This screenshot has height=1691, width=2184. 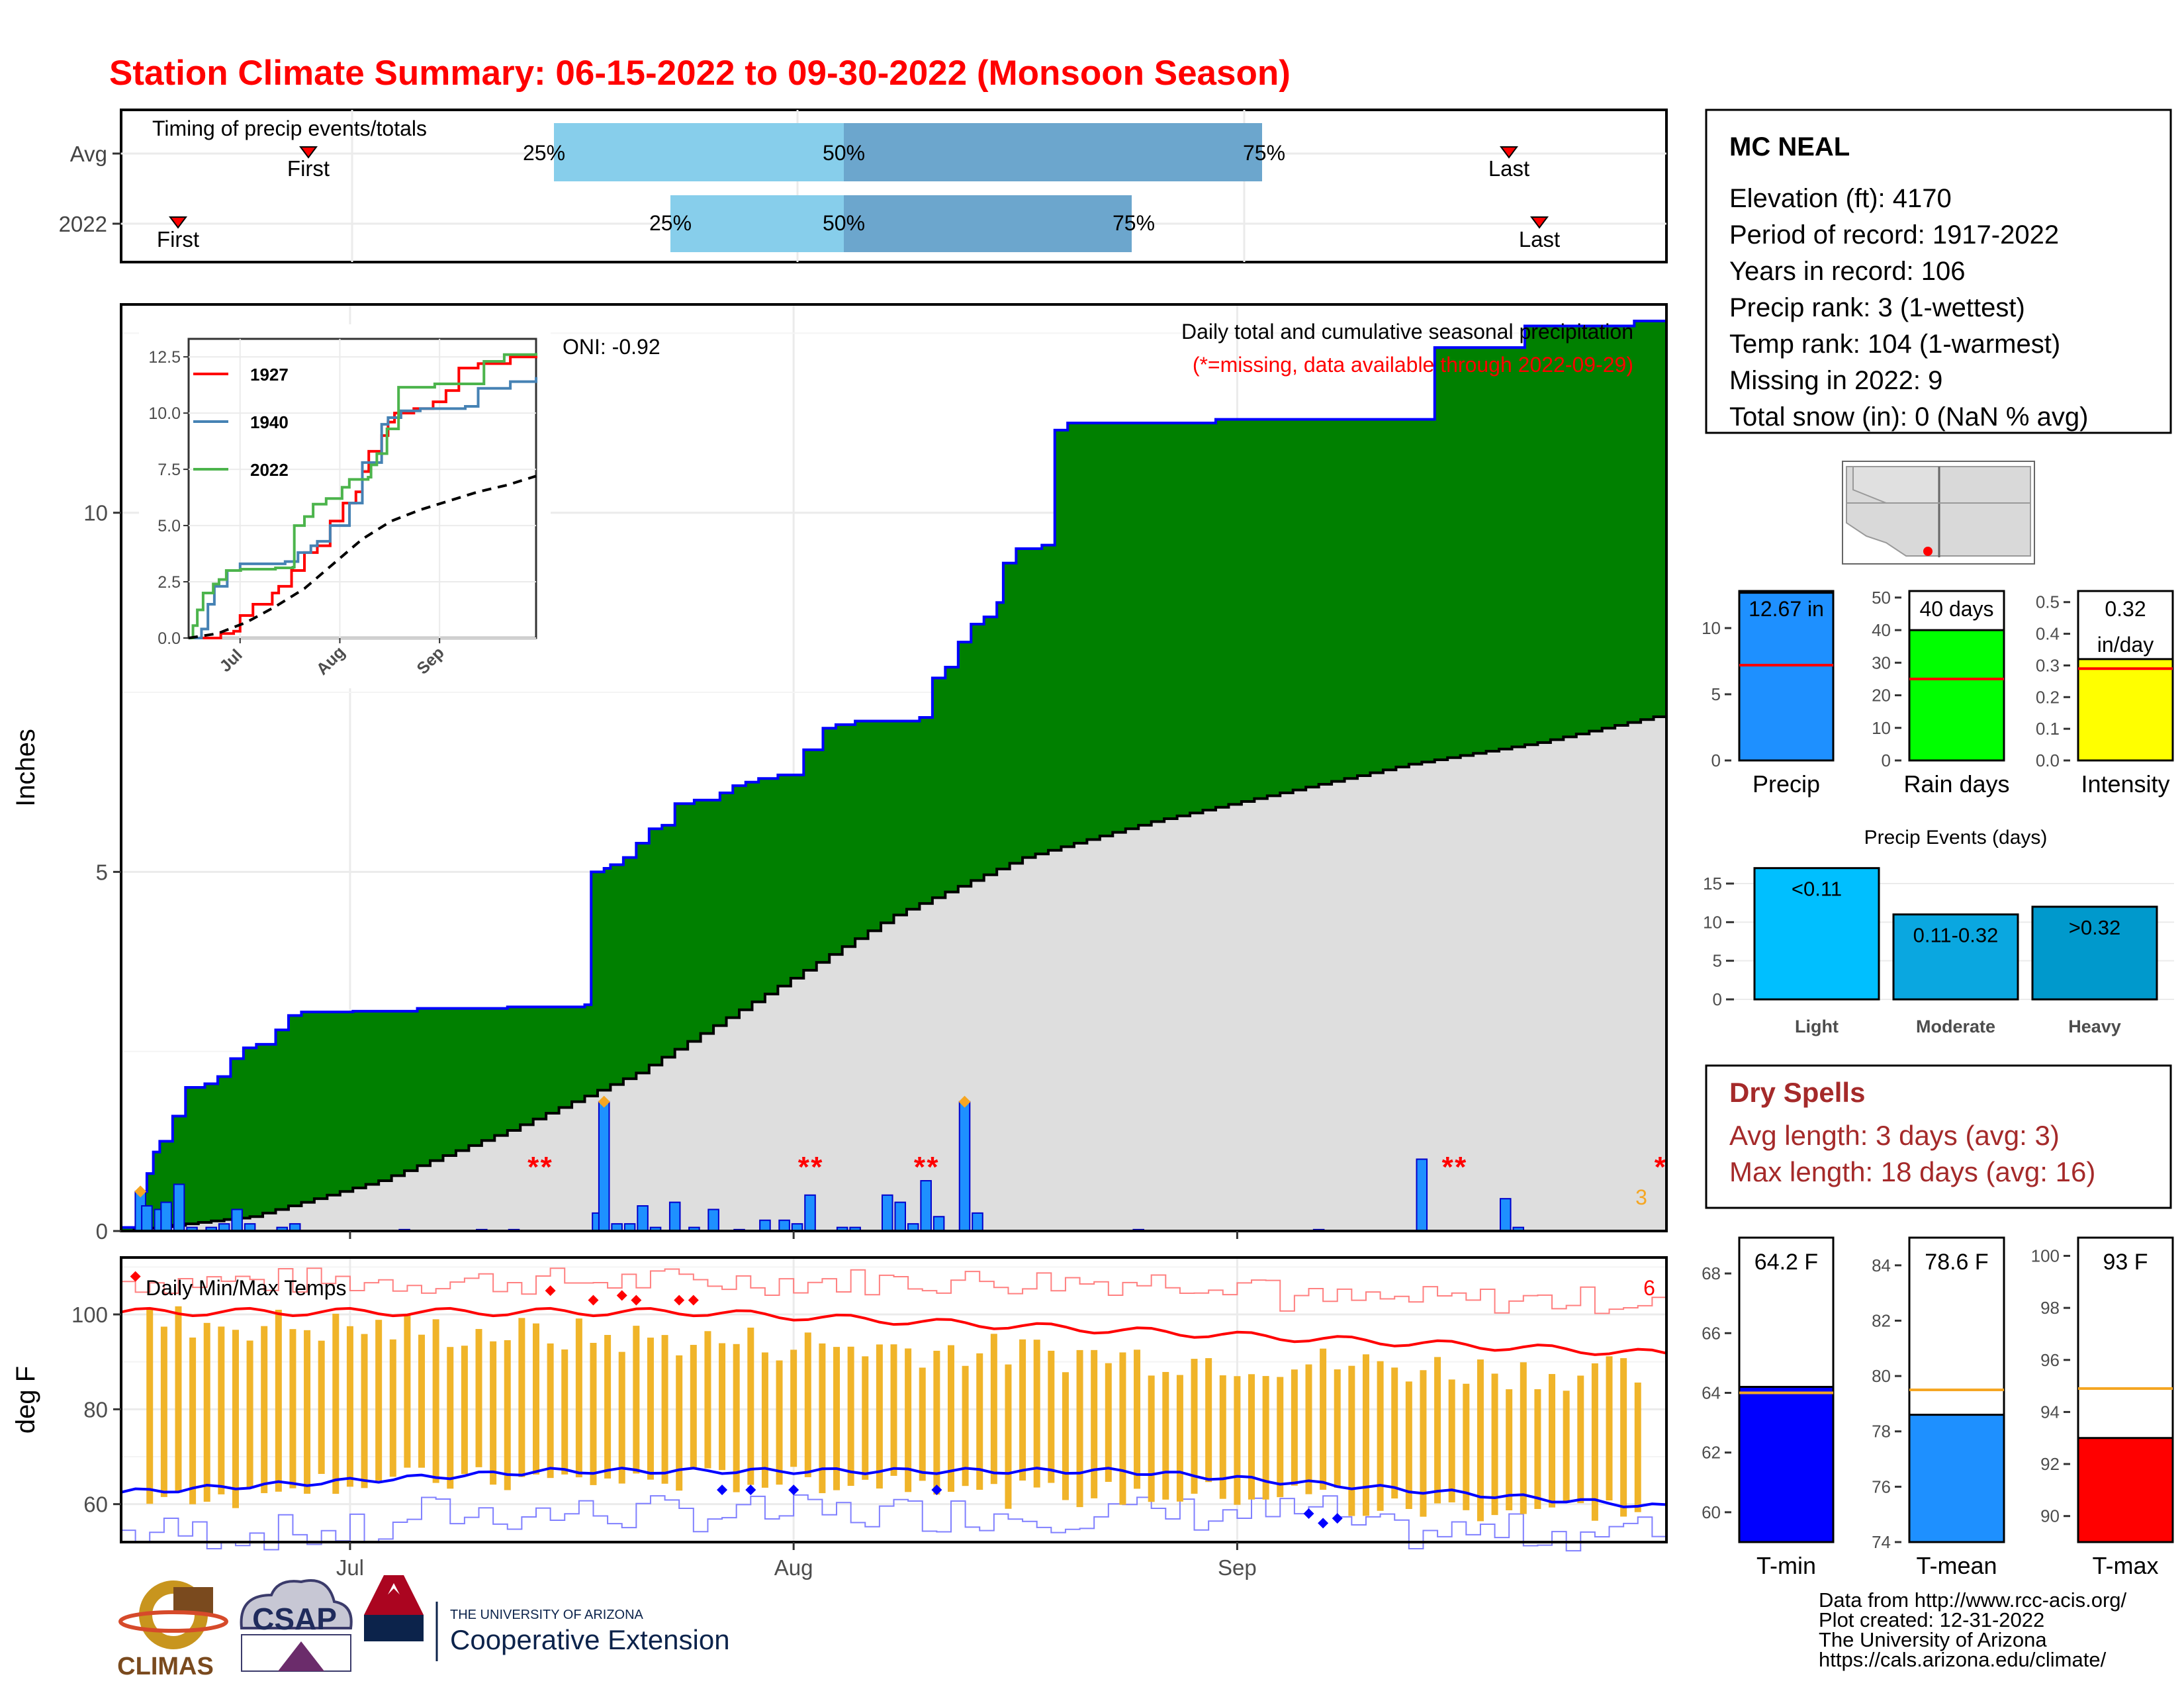 I want to click on small-ytick-label: 50, so click(x=1881, y=598).